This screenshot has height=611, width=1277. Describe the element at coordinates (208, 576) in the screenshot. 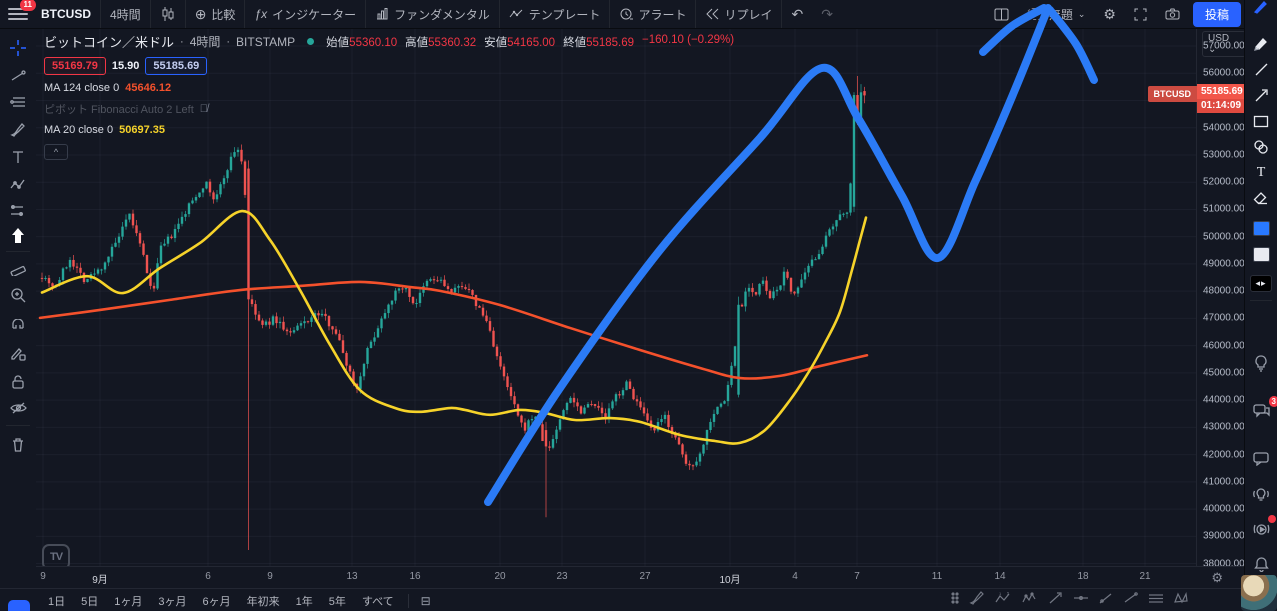

I see `time-tick-label: 6` at that location.